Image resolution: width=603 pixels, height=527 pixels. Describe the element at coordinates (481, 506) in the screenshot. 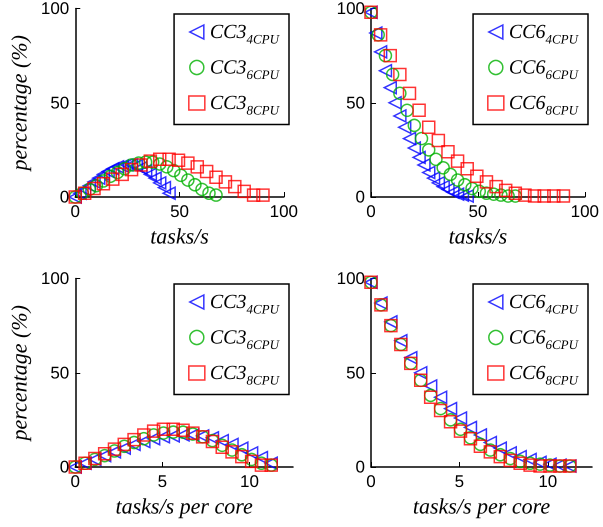

I see `x-axis-title: tasks/s per core` at that location.